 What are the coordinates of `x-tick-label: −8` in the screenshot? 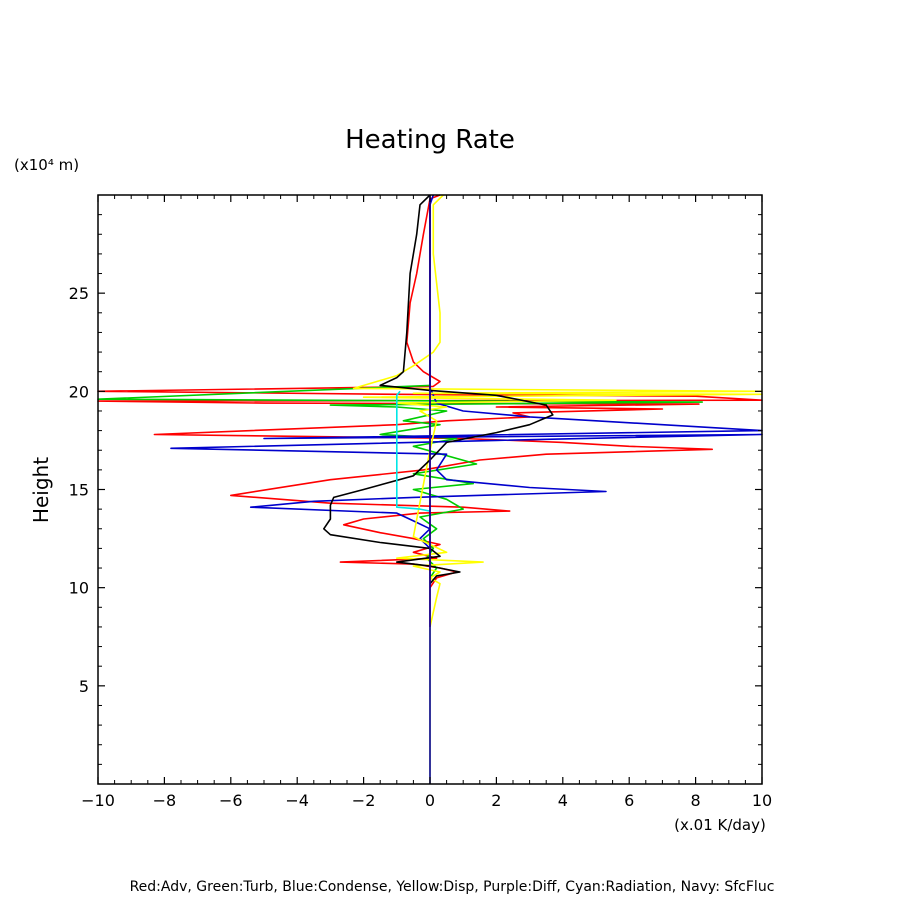 It's located at (165, 800).